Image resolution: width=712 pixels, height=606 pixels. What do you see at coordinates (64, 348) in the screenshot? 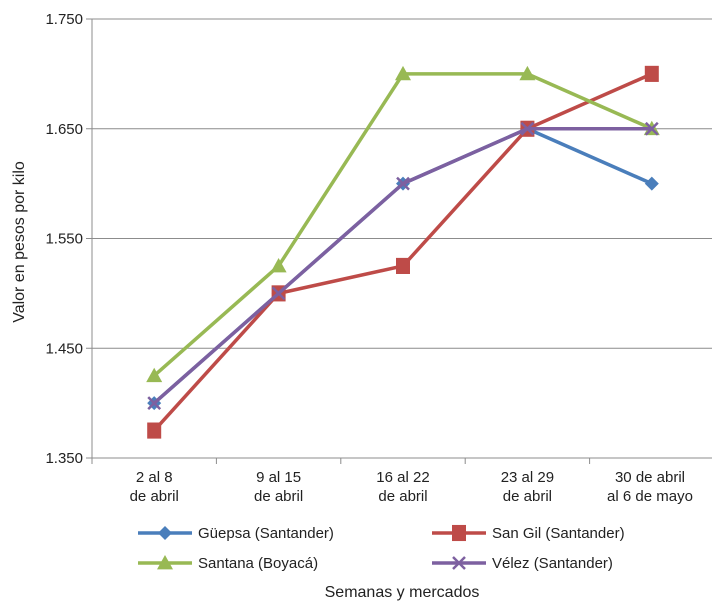
I see `y-tick-label: 1.450` at bounding box center [64, 348].